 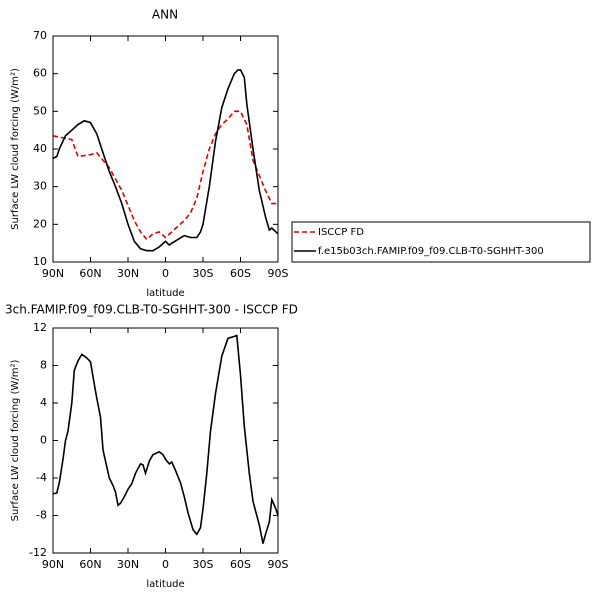 I want to click on y-tick-label: 4, so click(x=43, y=402).